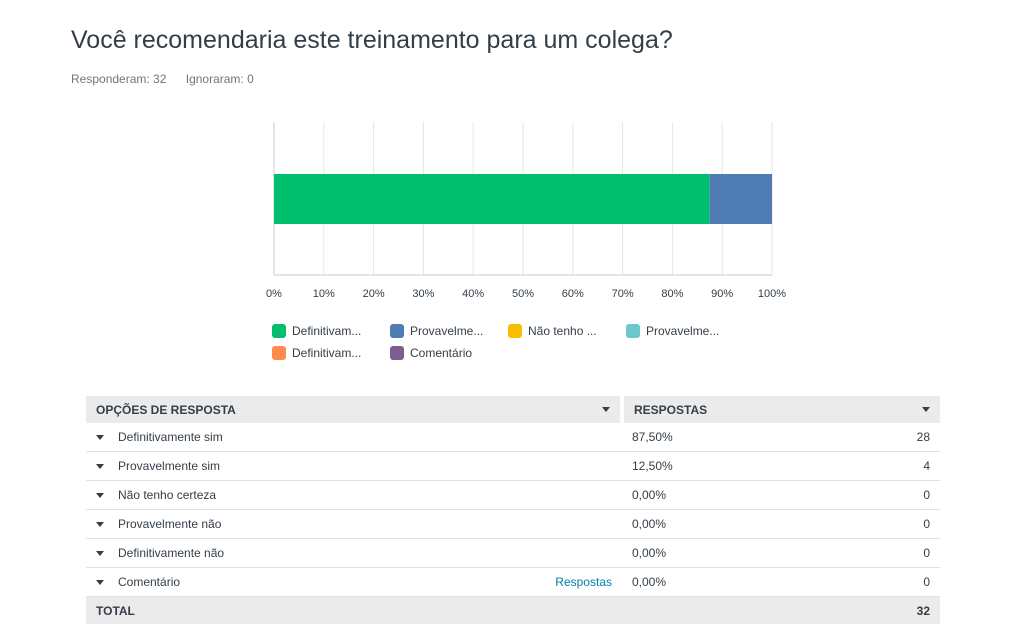 Image resolution: width=1024 pixels, height=627 pixels. I want to click on table-row: Definitivamente sim 87,50% 28, so click(513, 437).